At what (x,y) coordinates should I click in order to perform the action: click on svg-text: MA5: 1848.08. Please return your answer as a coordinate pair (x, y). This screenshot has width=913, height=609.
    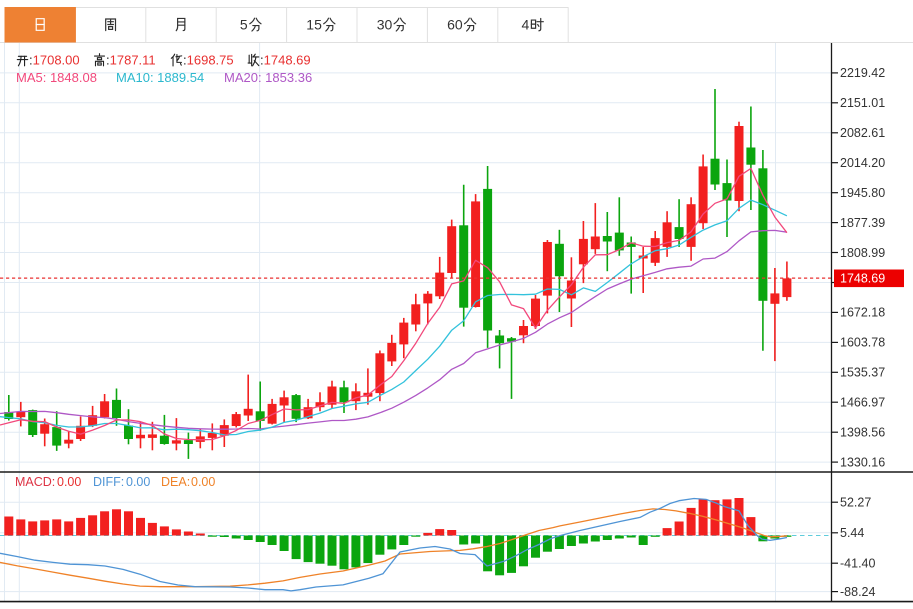
    Looking at the image, I should click on (56, 77).